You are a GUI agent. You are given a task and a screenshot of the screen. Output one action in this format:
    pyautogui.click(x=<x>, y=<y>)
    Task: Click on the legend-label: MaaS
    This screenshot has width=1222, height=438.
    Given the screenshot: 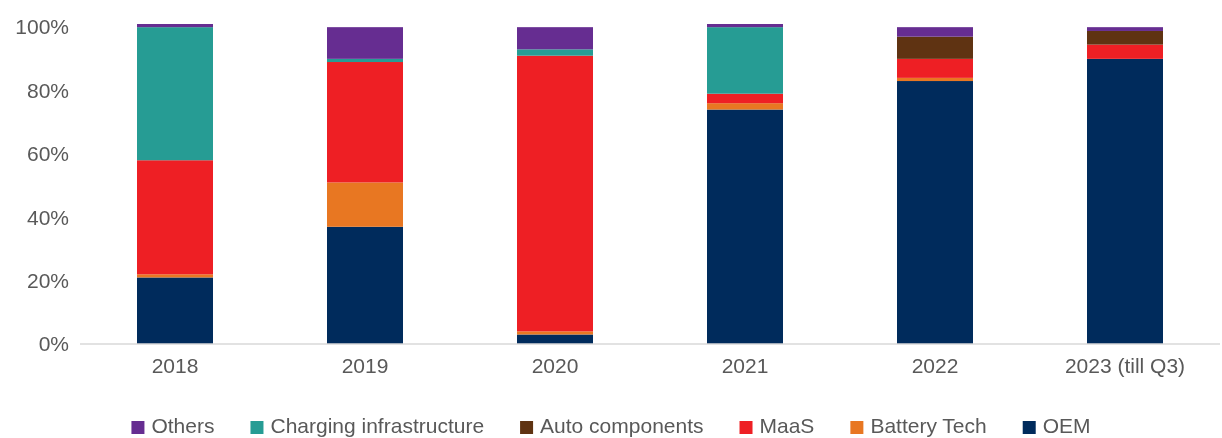 What is the action you would take?
    pyautogui.click(x=787, y=425)
    